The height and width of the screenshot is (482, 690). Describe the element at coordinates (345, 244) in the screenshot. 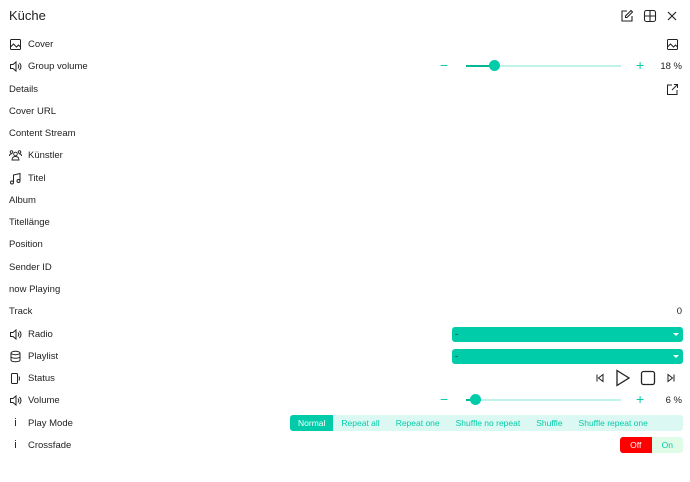

I see `row-position: Position` at that location.